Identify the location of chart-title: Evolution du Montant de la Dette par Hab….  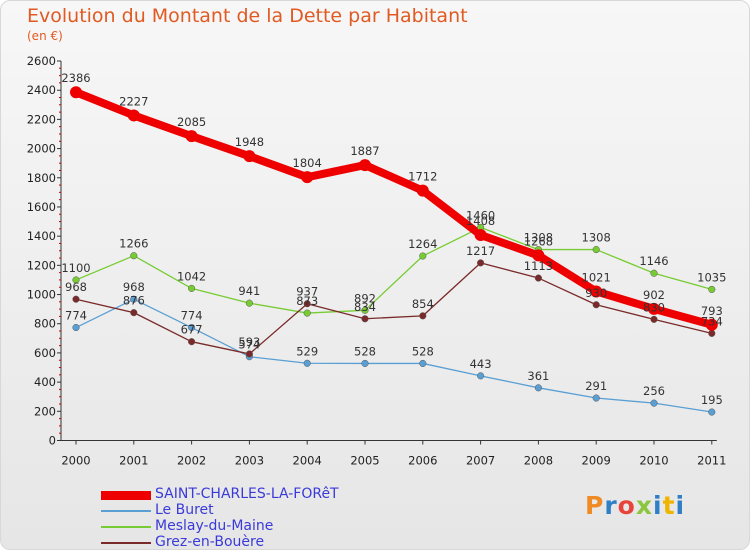
(247, 16).